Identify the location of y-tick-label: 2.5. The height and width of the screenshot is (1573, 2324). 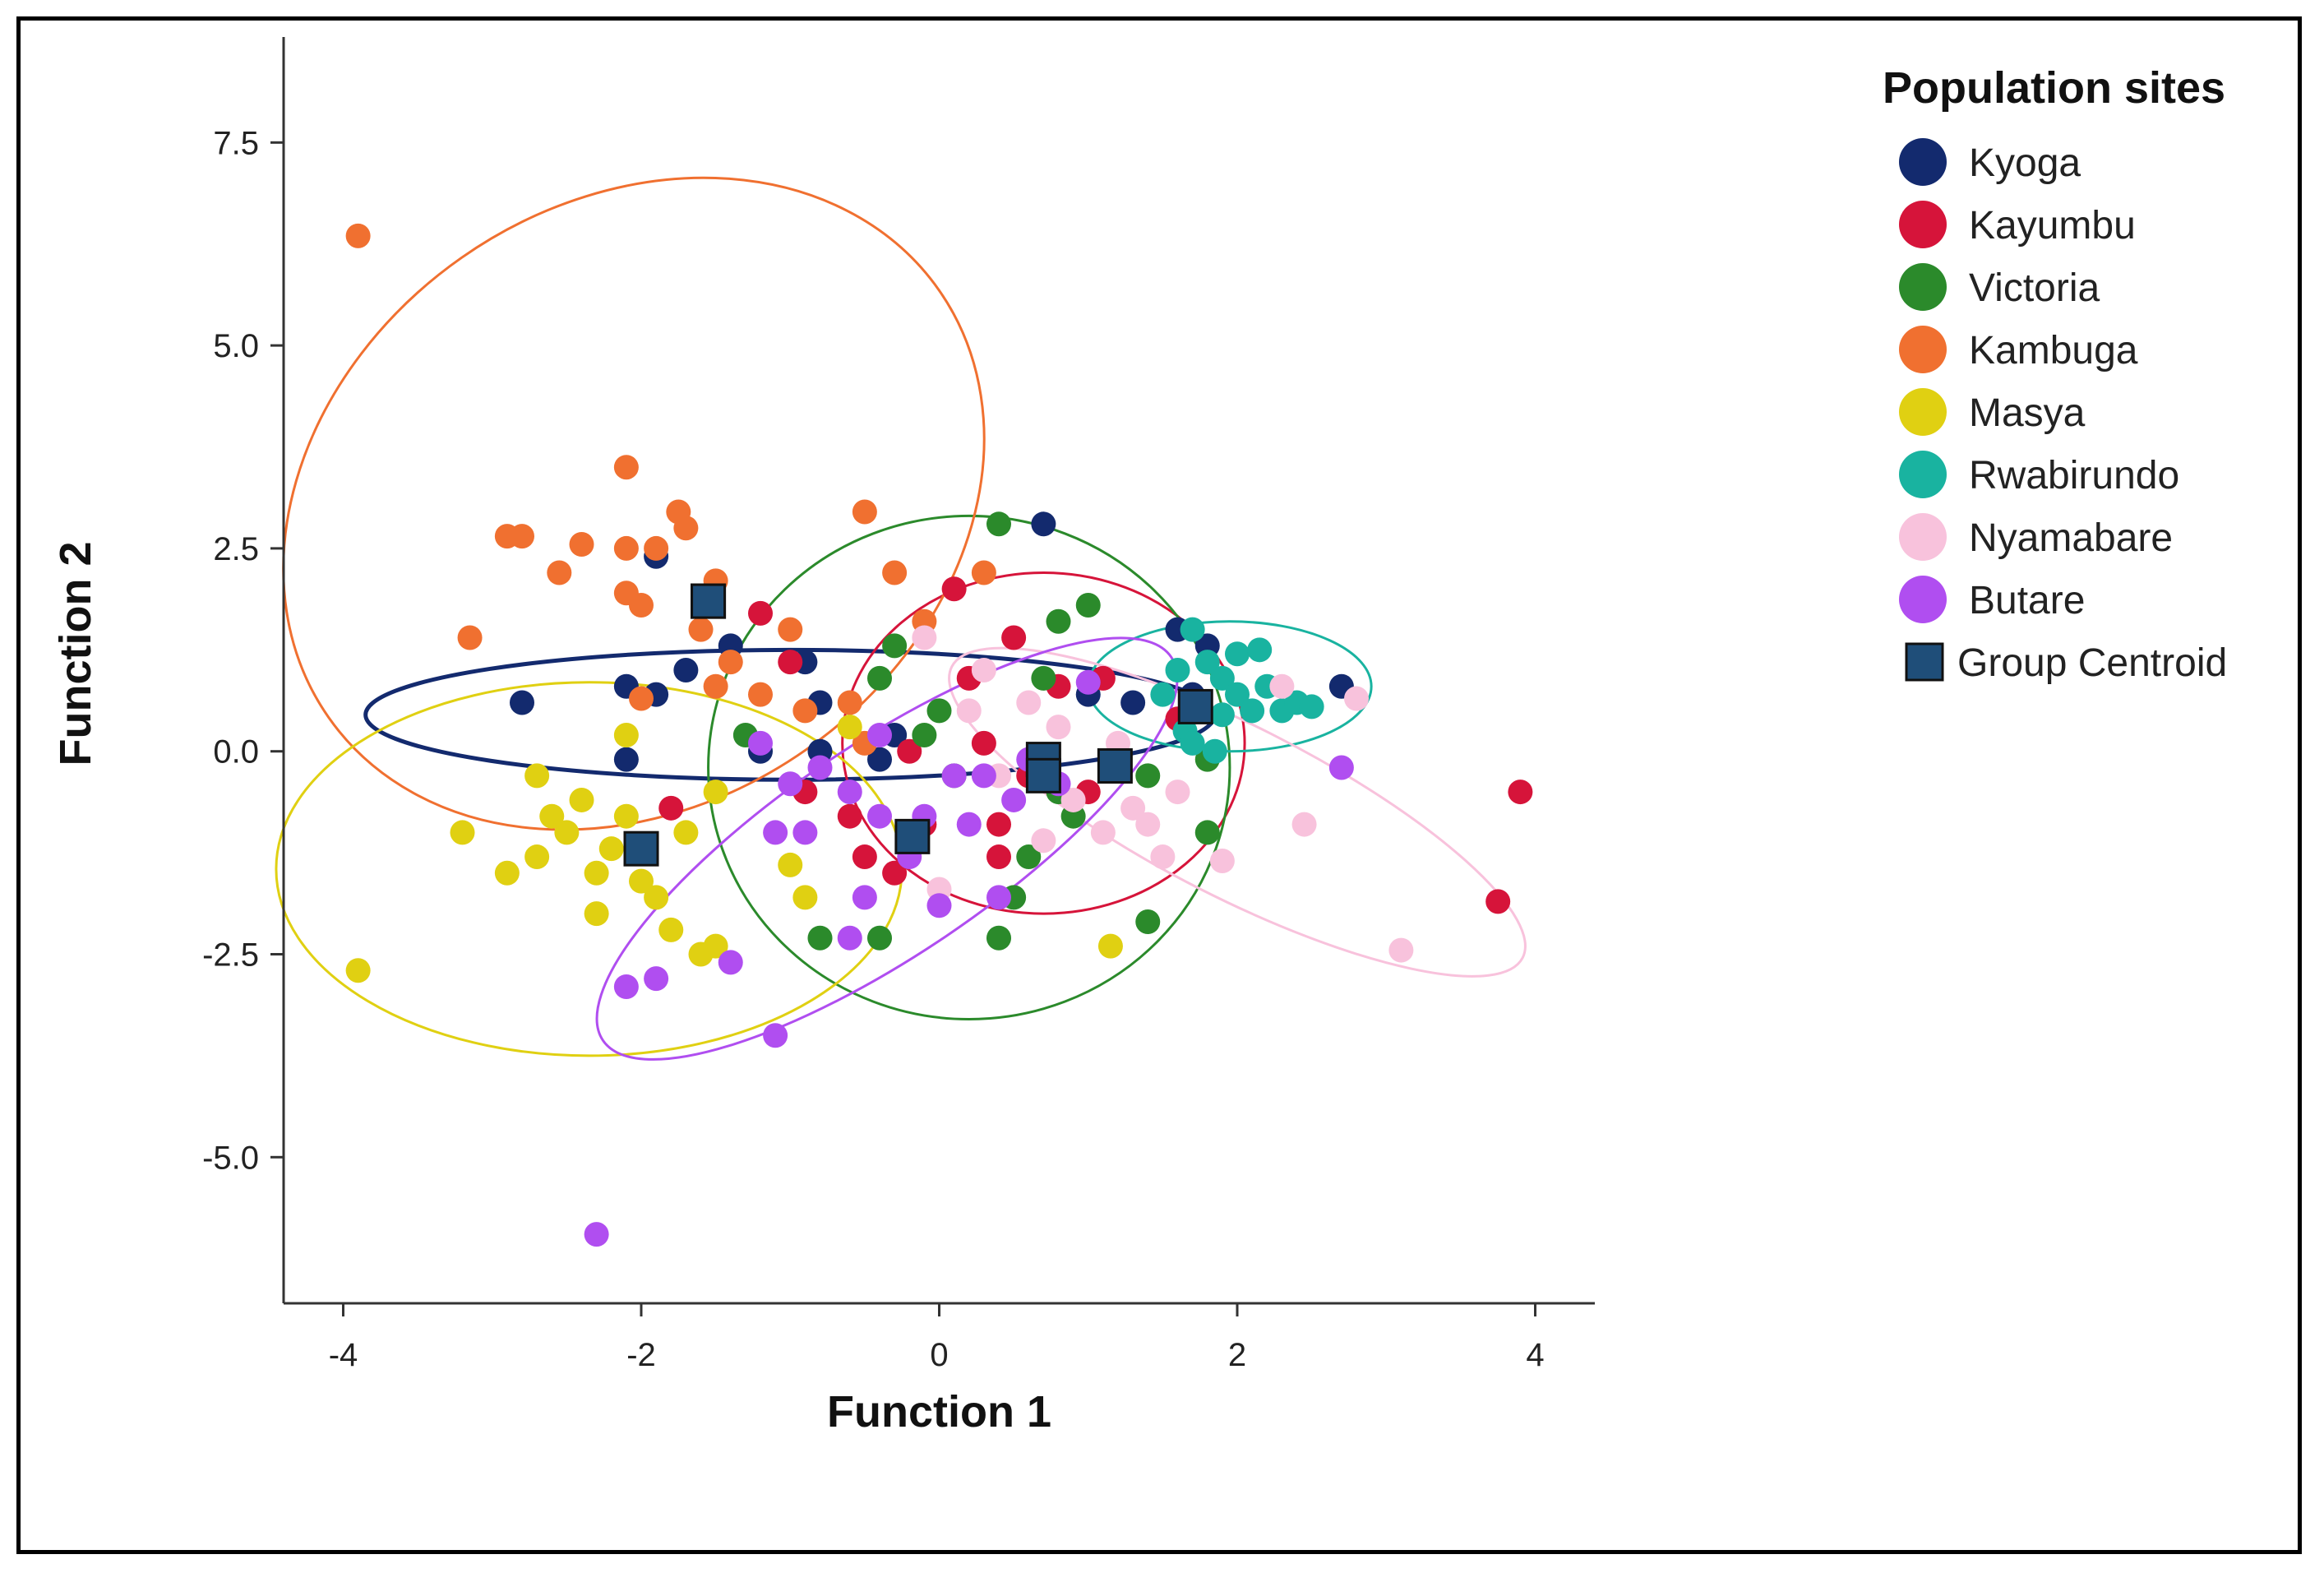
(236, 549).